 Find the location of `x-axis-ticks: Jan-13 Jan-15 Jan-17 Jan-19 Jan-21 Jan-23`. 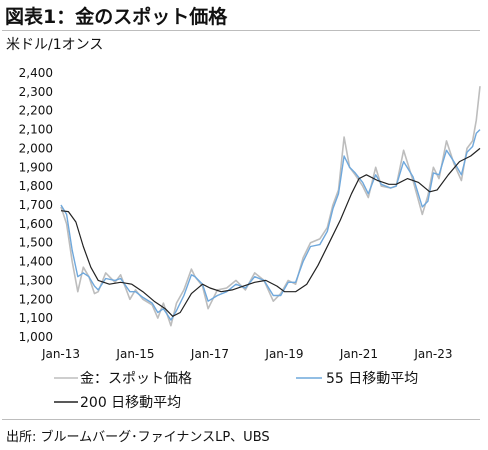

x-axis-ticks: Jan-13 Jan-15 Jan-17 Jan-19 Jan-21 Jan-23 is located at coordinates (247, 354).